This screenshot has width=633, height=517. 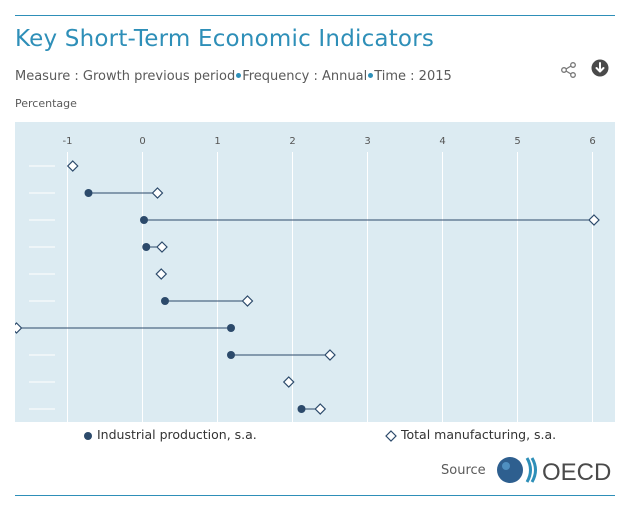 I want to click on page-title: Key Short-Term Economic Indicators, so click(x=225, y=39).